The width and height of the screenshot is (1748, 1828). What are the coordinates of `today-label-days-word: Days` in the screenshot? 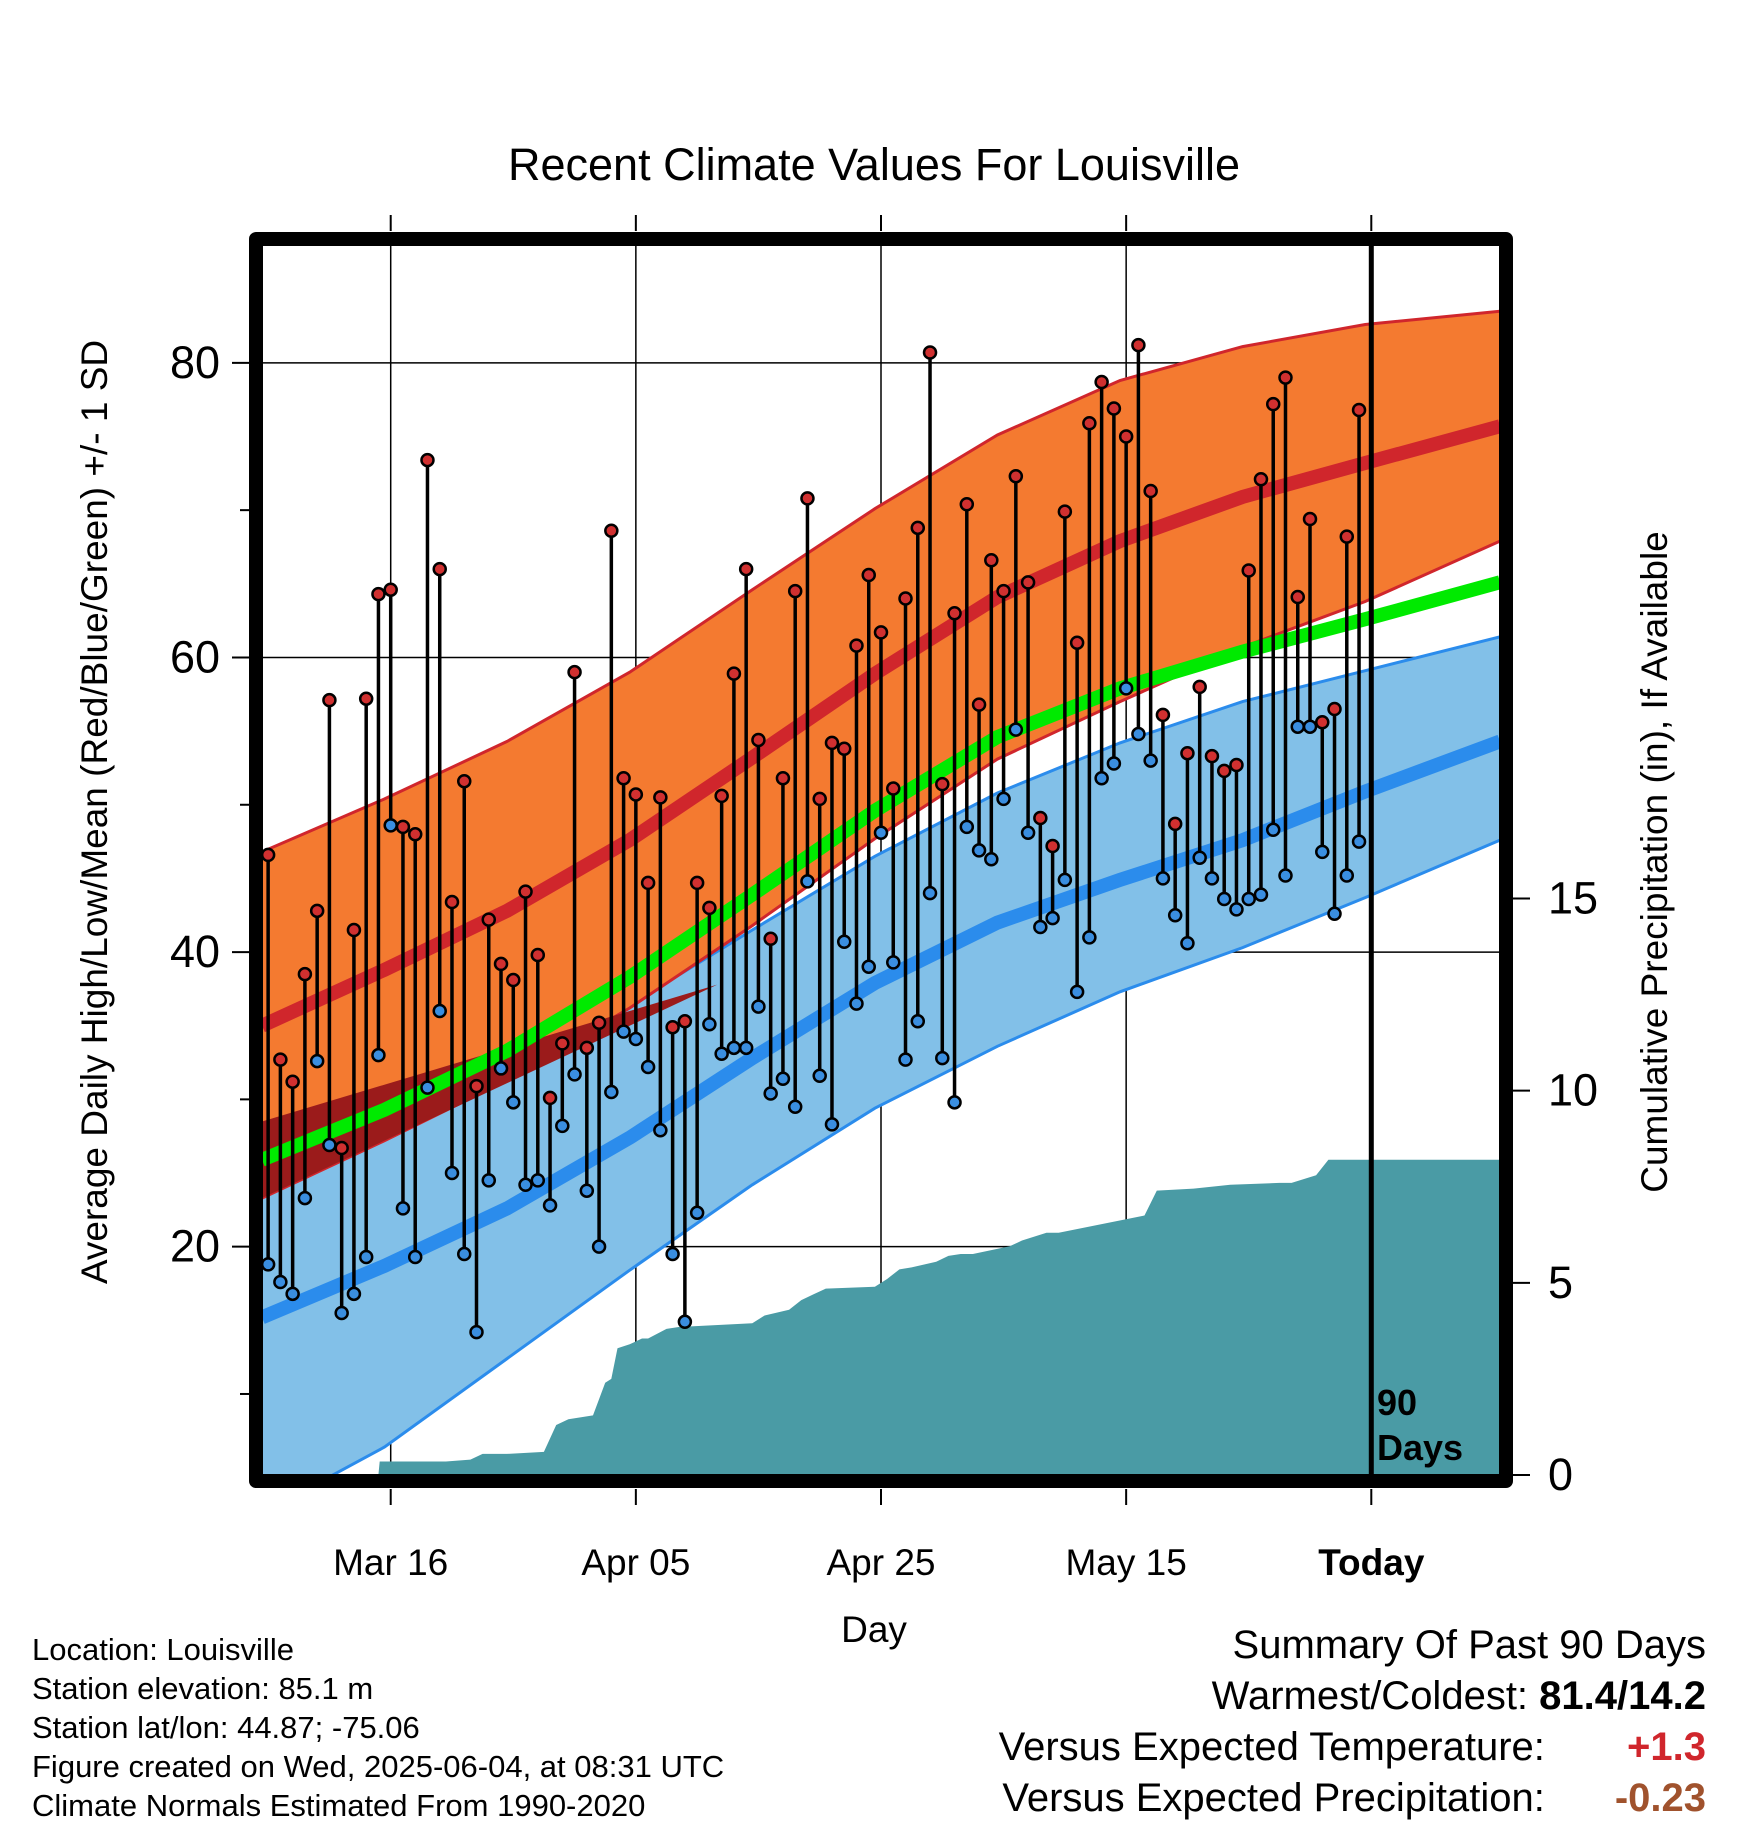 It's located at (1420, 1447).